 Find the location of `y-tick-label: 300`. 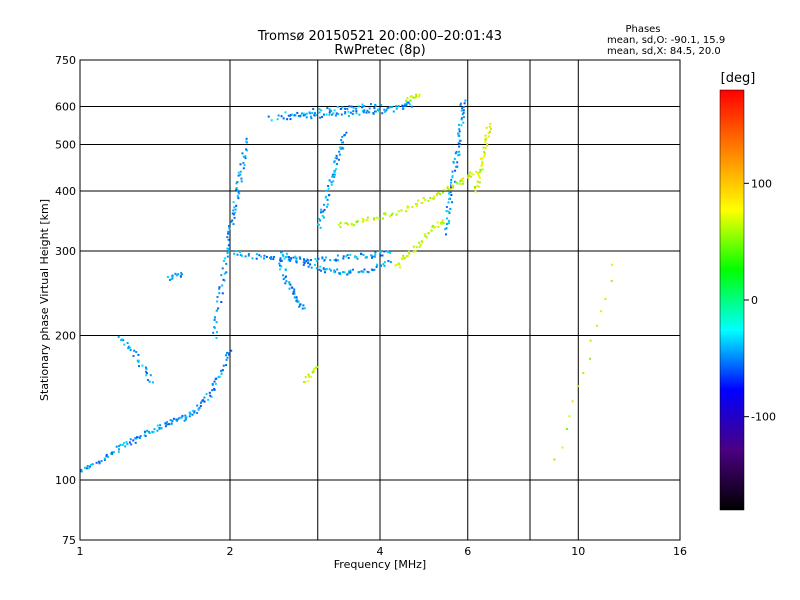

y-tick-label: 300 is located at coordinates (65, 251).